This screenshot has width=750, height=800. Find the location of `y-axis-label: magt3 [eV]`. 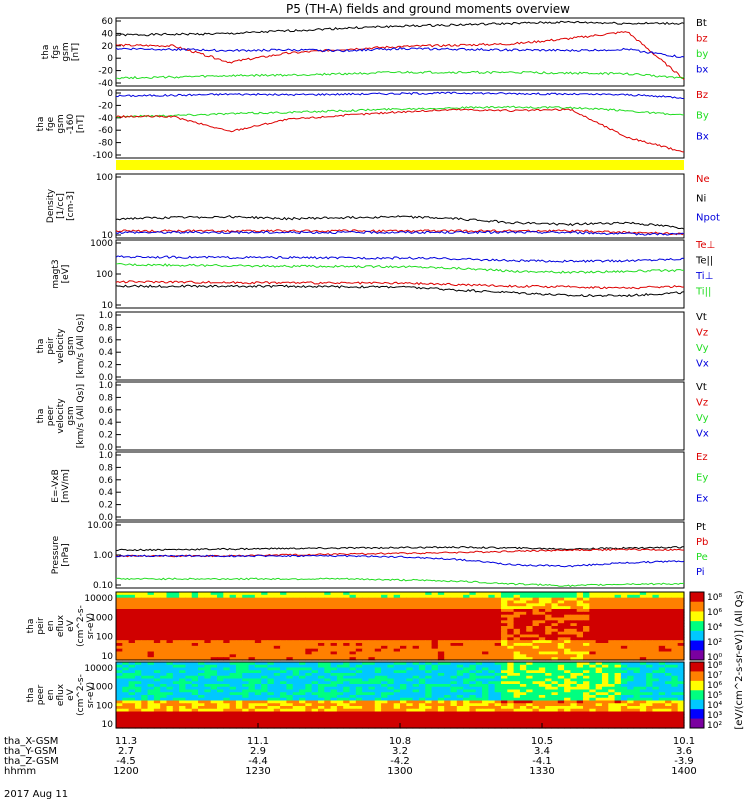

y-axis-label: magt3 [eV] is located at coordinates (61, 273).